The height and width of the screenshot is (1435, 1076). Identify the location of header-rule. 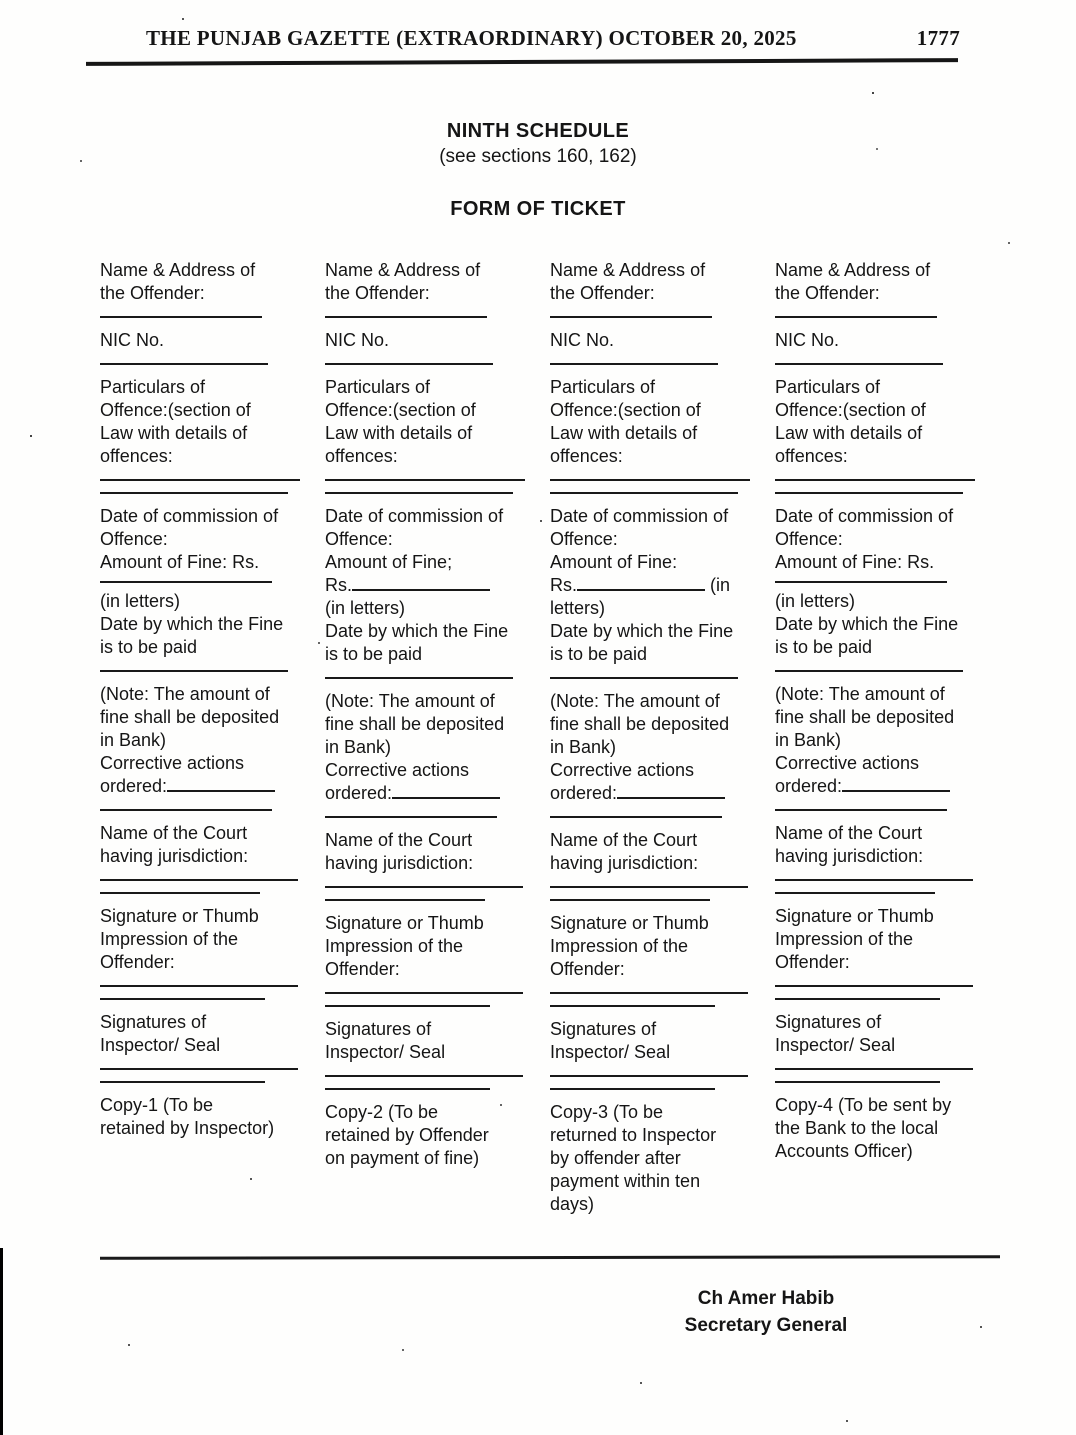
(522, 62).